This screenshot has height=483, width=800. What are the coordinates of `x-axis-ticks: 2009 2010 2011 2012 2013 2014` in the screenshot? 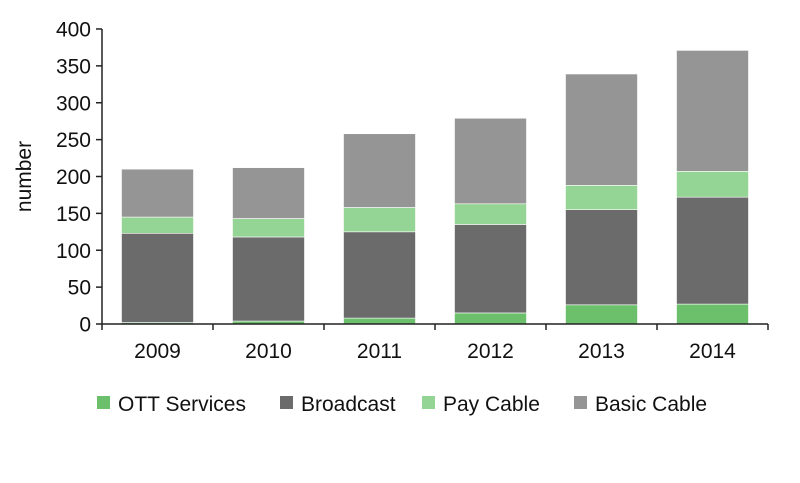 It's located at (435, 343).